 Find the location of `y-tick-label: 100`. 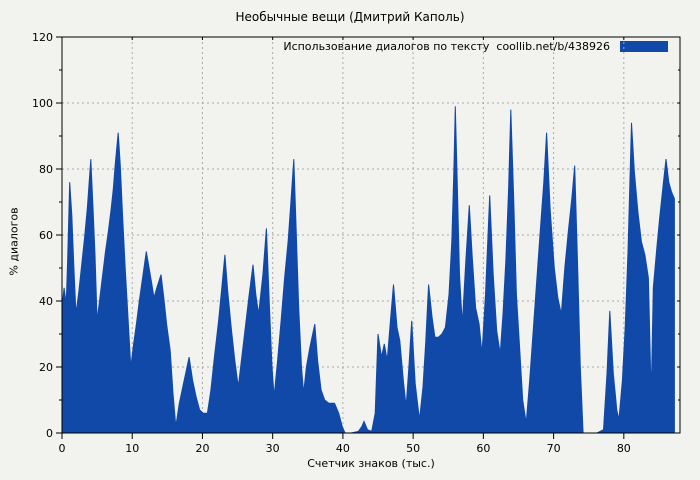

y-tick-label: 100 is located at coordinates (42, 103).